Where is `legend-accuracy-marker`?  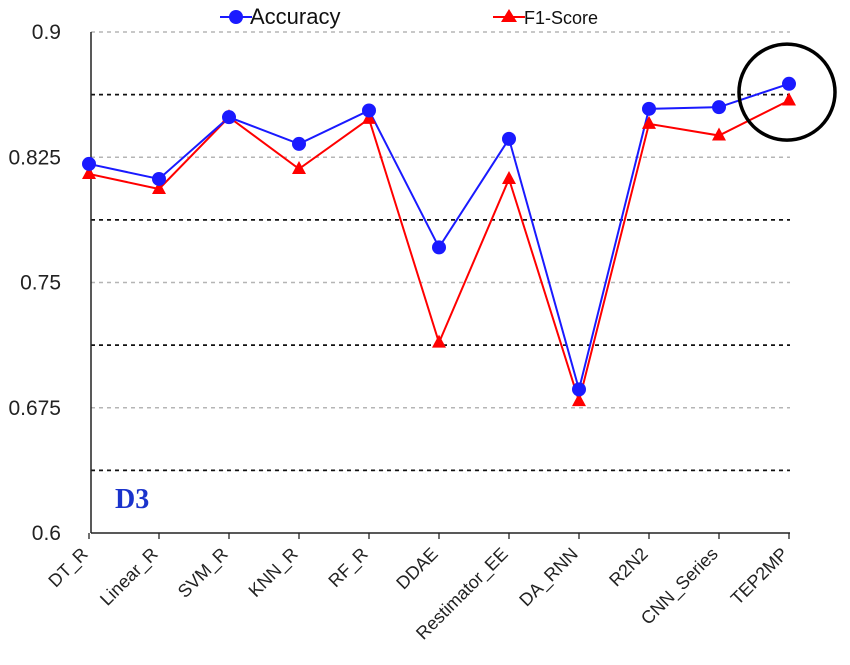 legend-accuracy-marker is located at coordinates (236, 17).